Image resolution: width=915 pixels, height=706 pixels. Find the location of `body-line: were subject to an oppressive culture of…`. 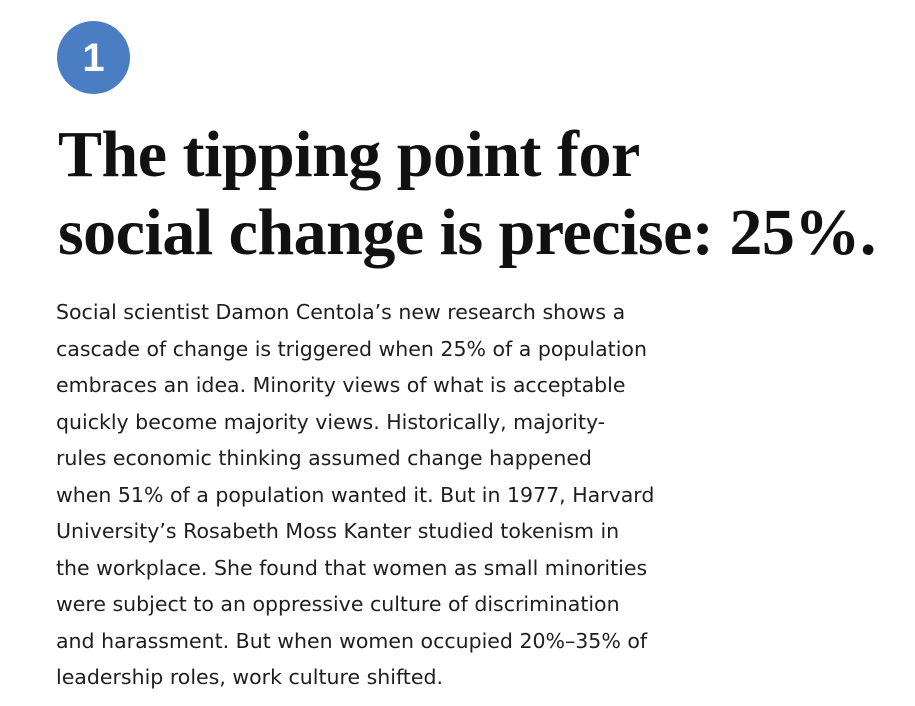

body-line: were subject to an oppressive culture of… is located at coordinates (406, 604).